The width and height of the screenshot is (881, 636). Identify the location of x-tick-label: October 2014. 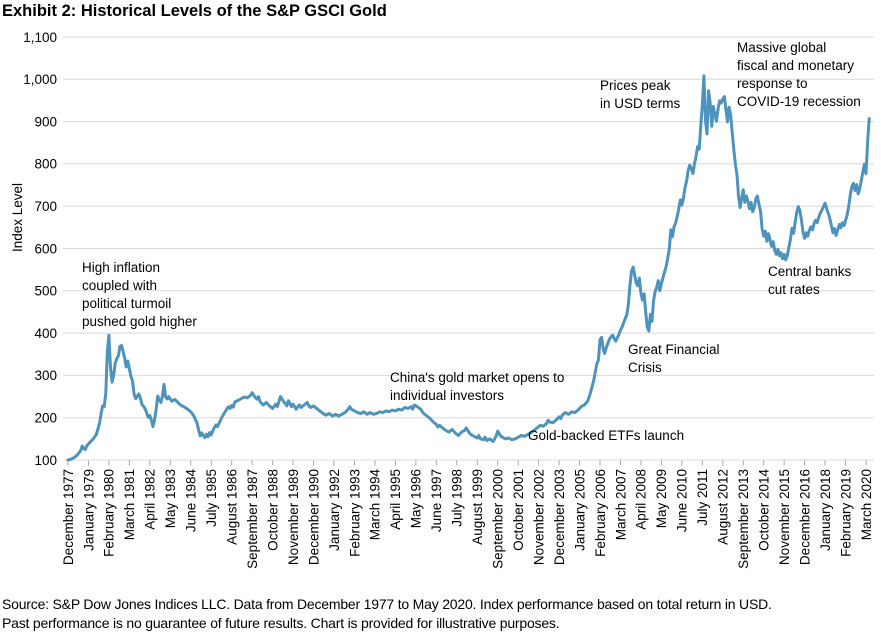
(764, 510).